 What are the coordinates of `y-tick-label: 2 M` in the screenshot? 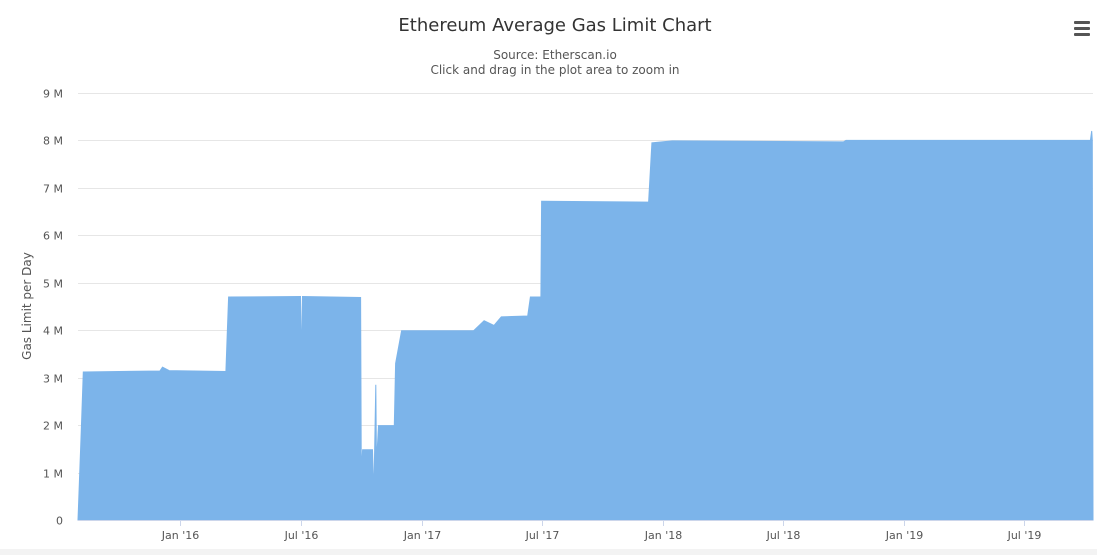 It's located at (53, 426).